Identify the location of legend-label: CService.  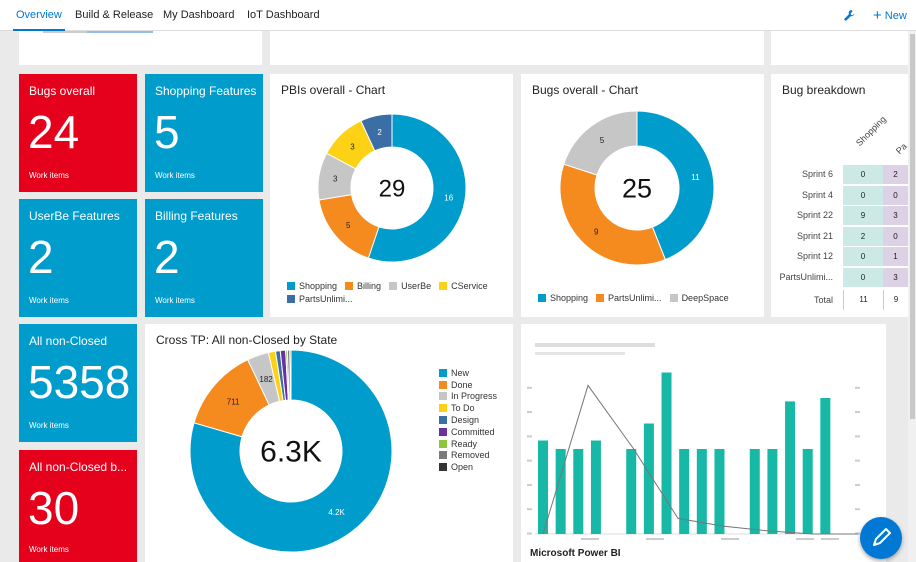
(469, 286).